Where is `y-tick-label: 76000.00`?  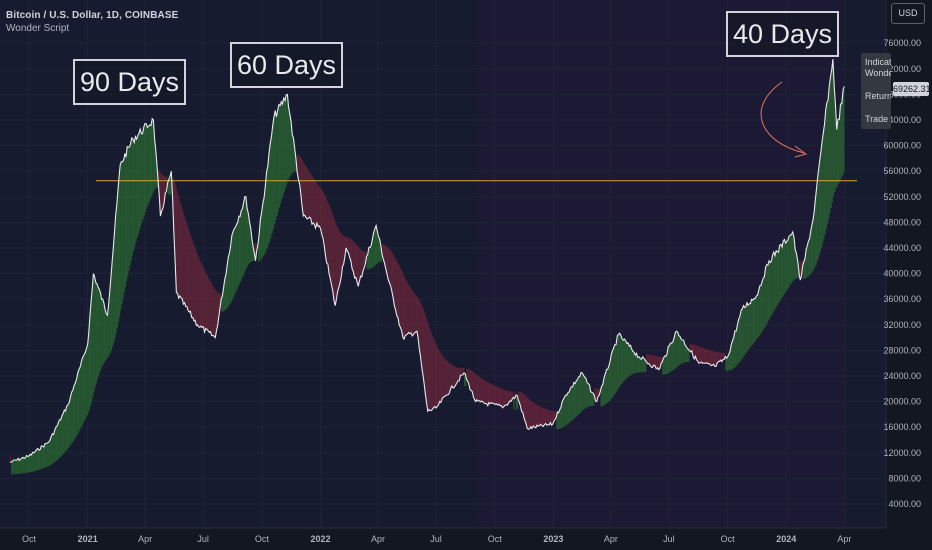
y-tick-label: 76000.00 is located at coordinates (902, 43).